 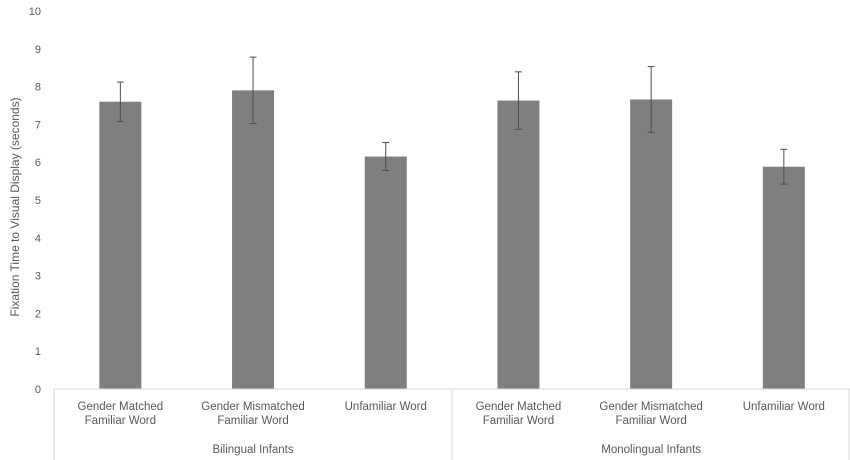 What do you see at coordinates (38, 314) in the screenshot?
I see `y-tick-label: 2` at bounding box center [38, 314].